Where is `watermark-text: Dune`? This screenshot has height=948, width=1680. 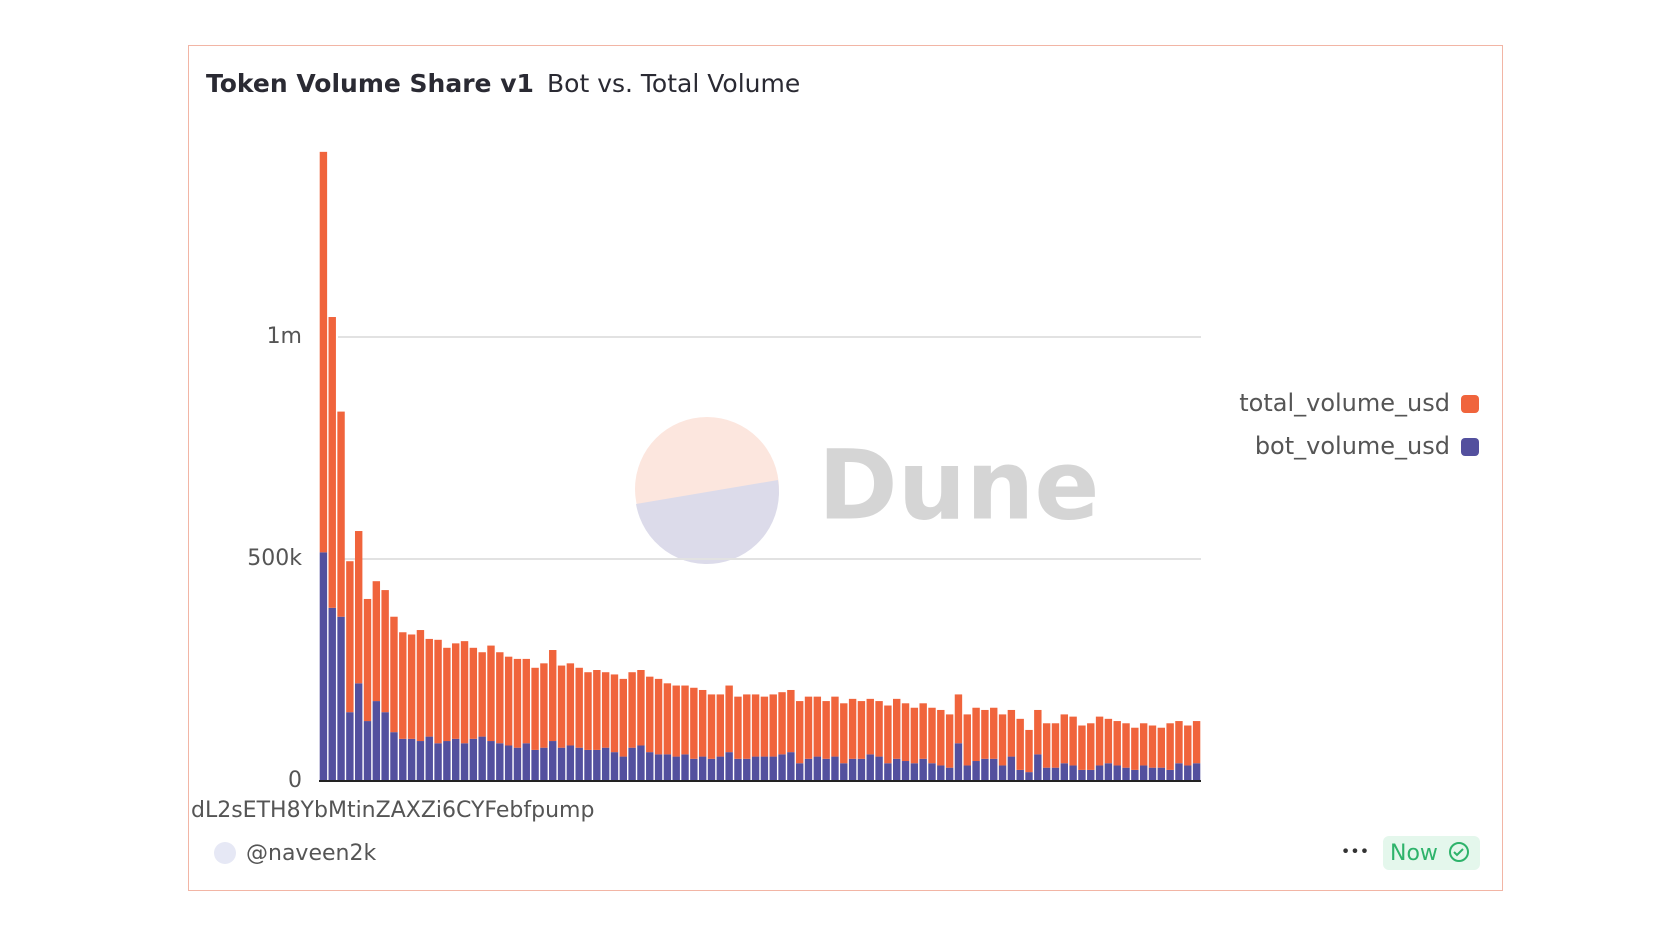
watermark-text: Dune is located at coordinates (958, 485).